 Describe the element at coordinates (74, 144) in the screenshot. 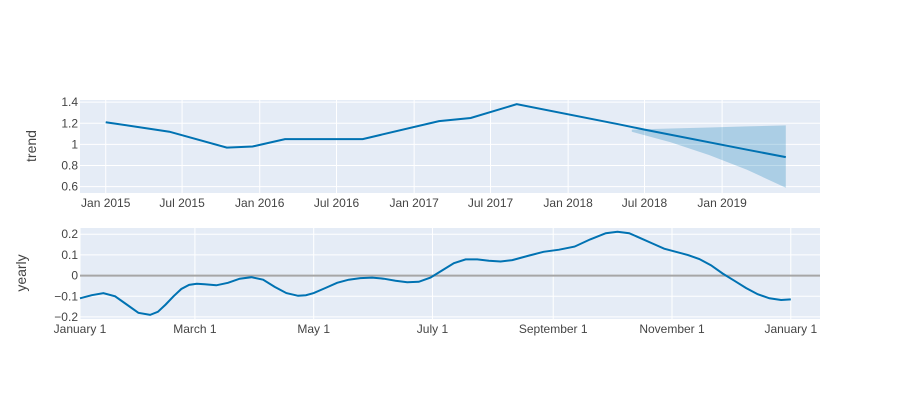

I see `y-tick-label: 1` at that location.